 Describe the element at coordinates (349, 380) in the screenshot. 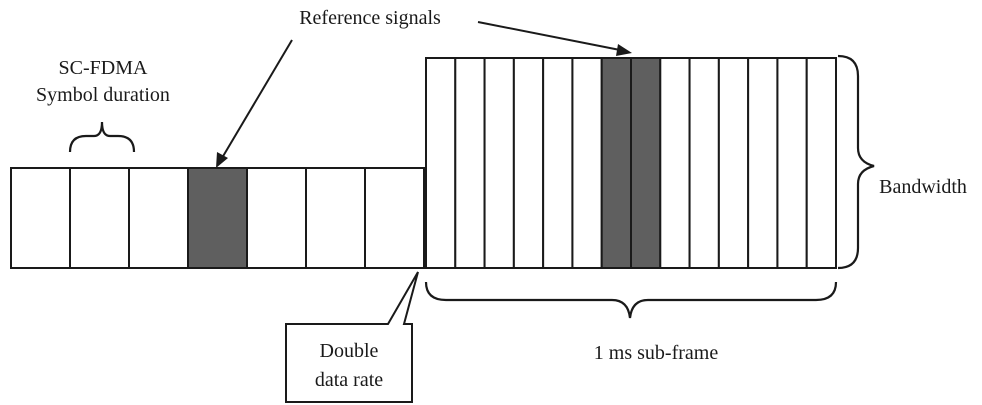

I see `double-rate-line2: data rate` at that location.